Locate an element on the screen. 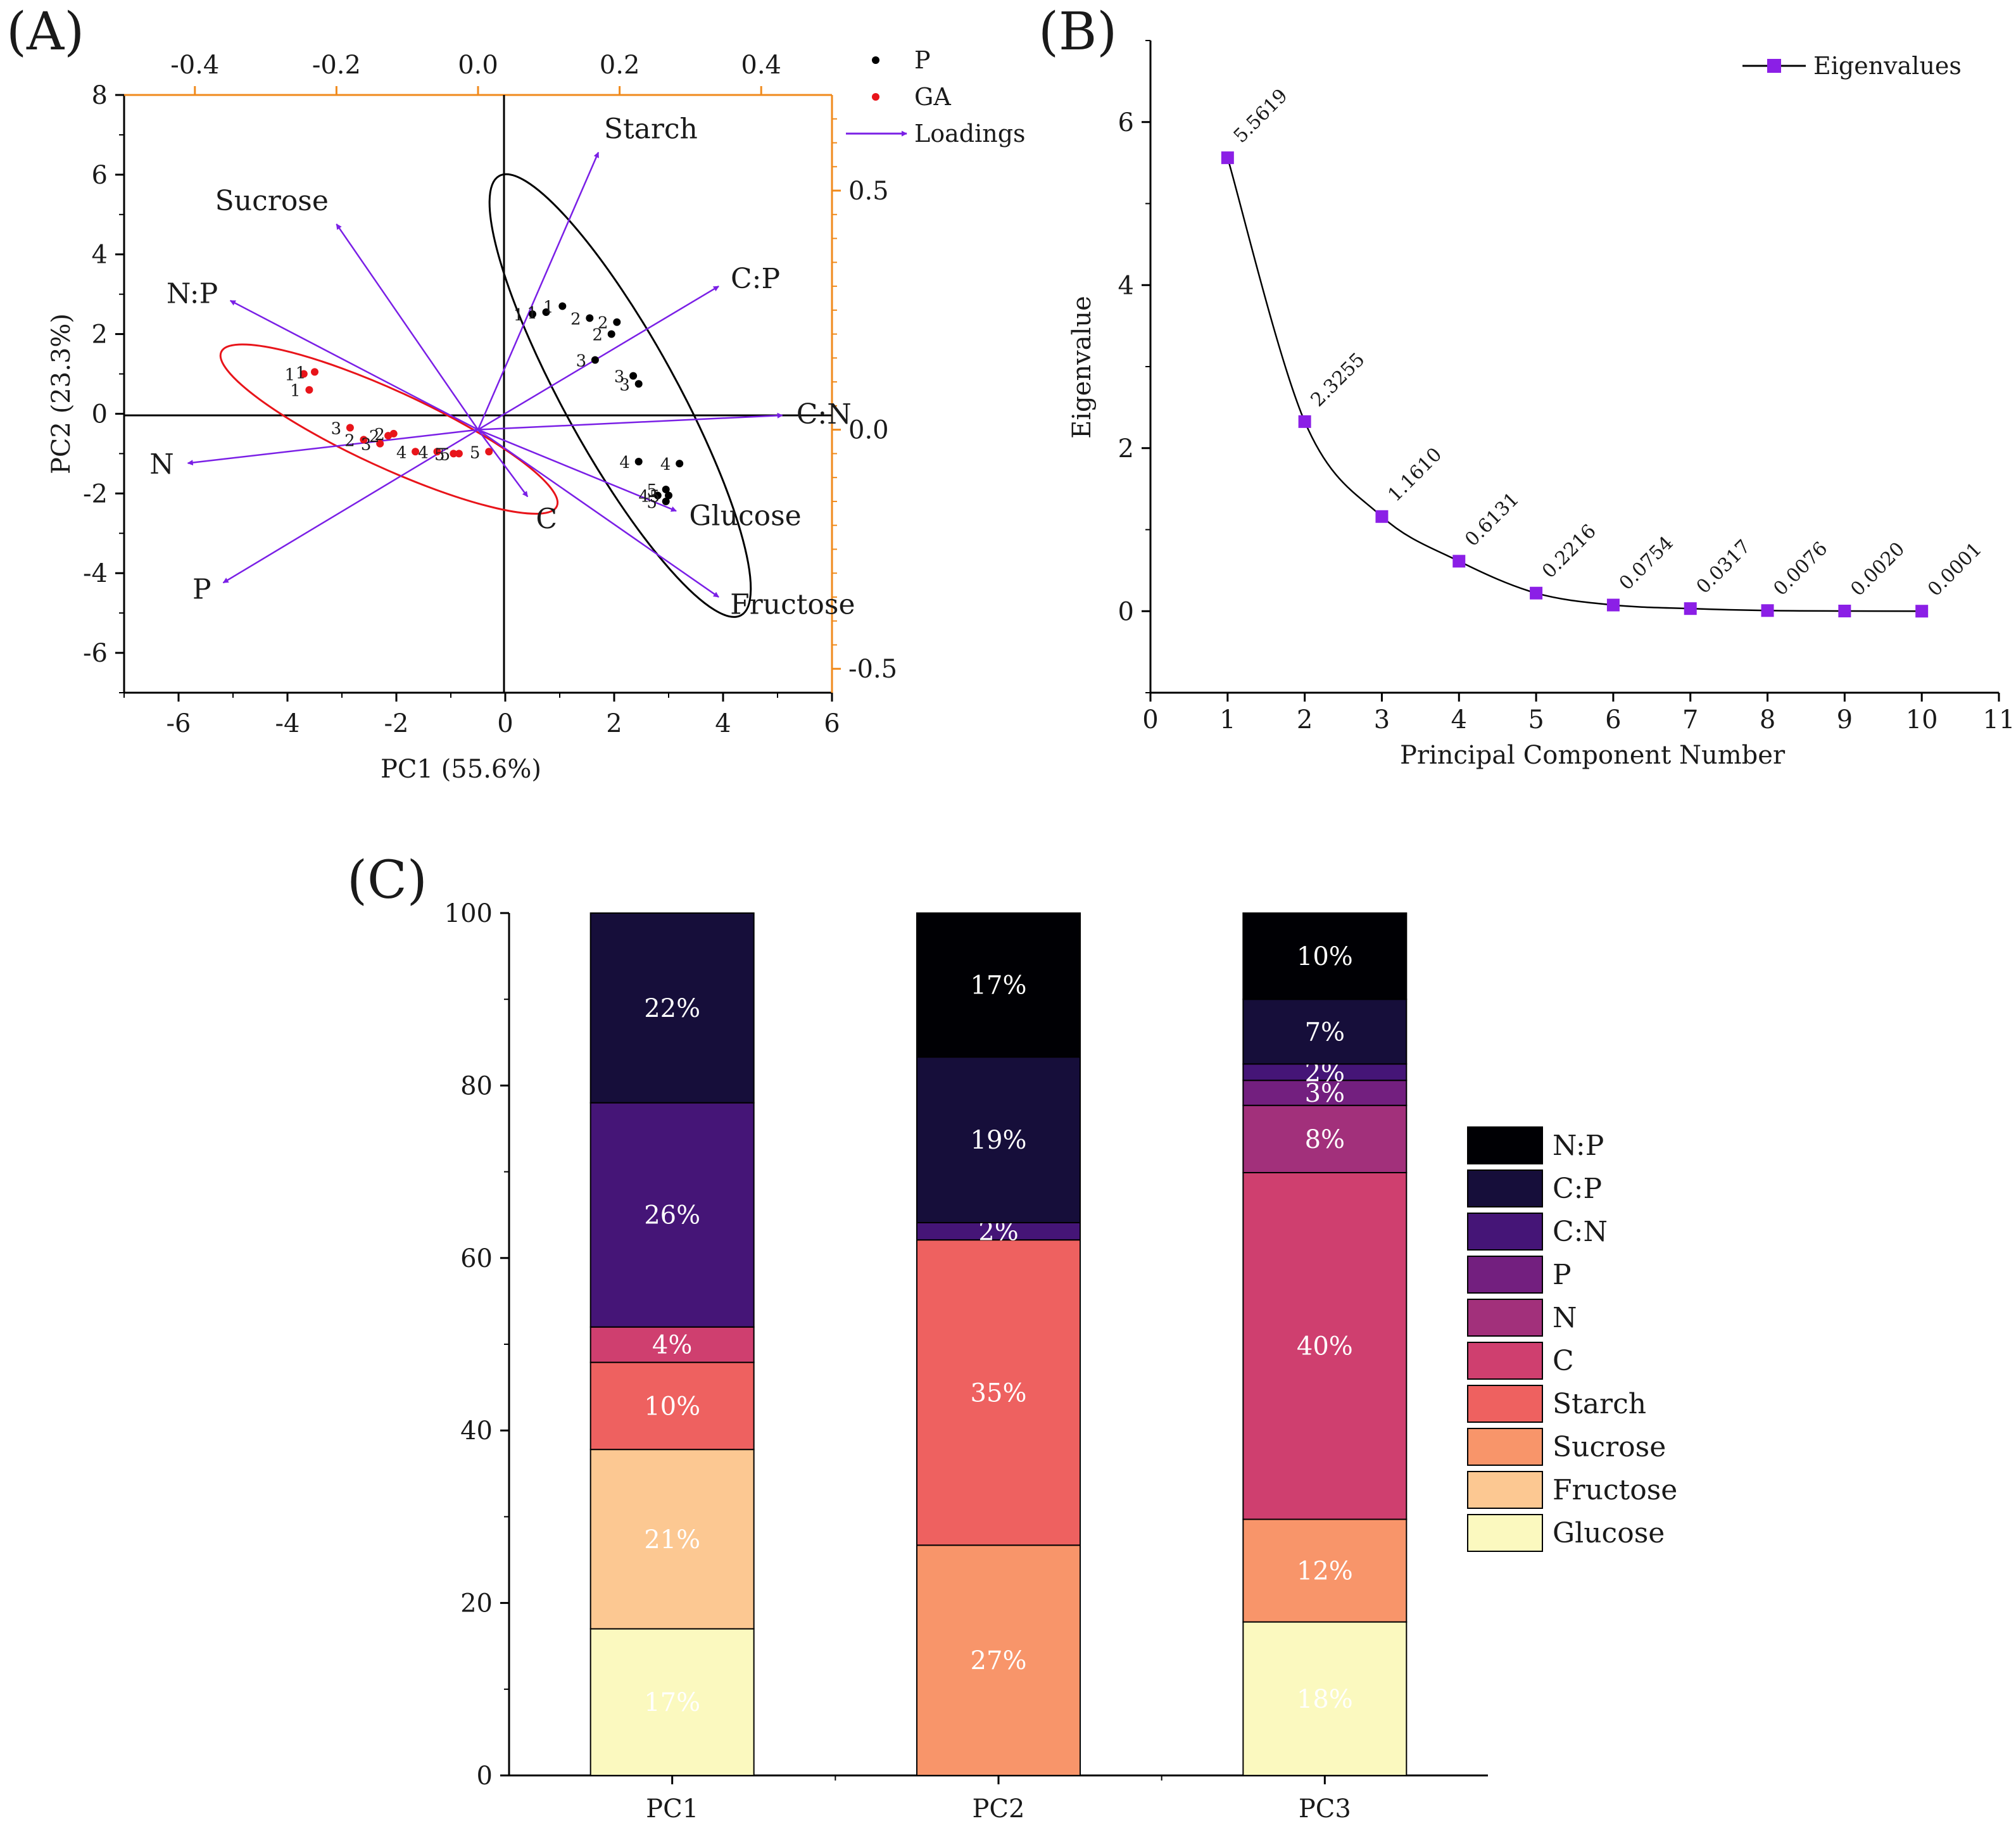 This screenshot has height=1828, width=2016. bar-segment-label: 8% is located at coordinates (1325, 1139).